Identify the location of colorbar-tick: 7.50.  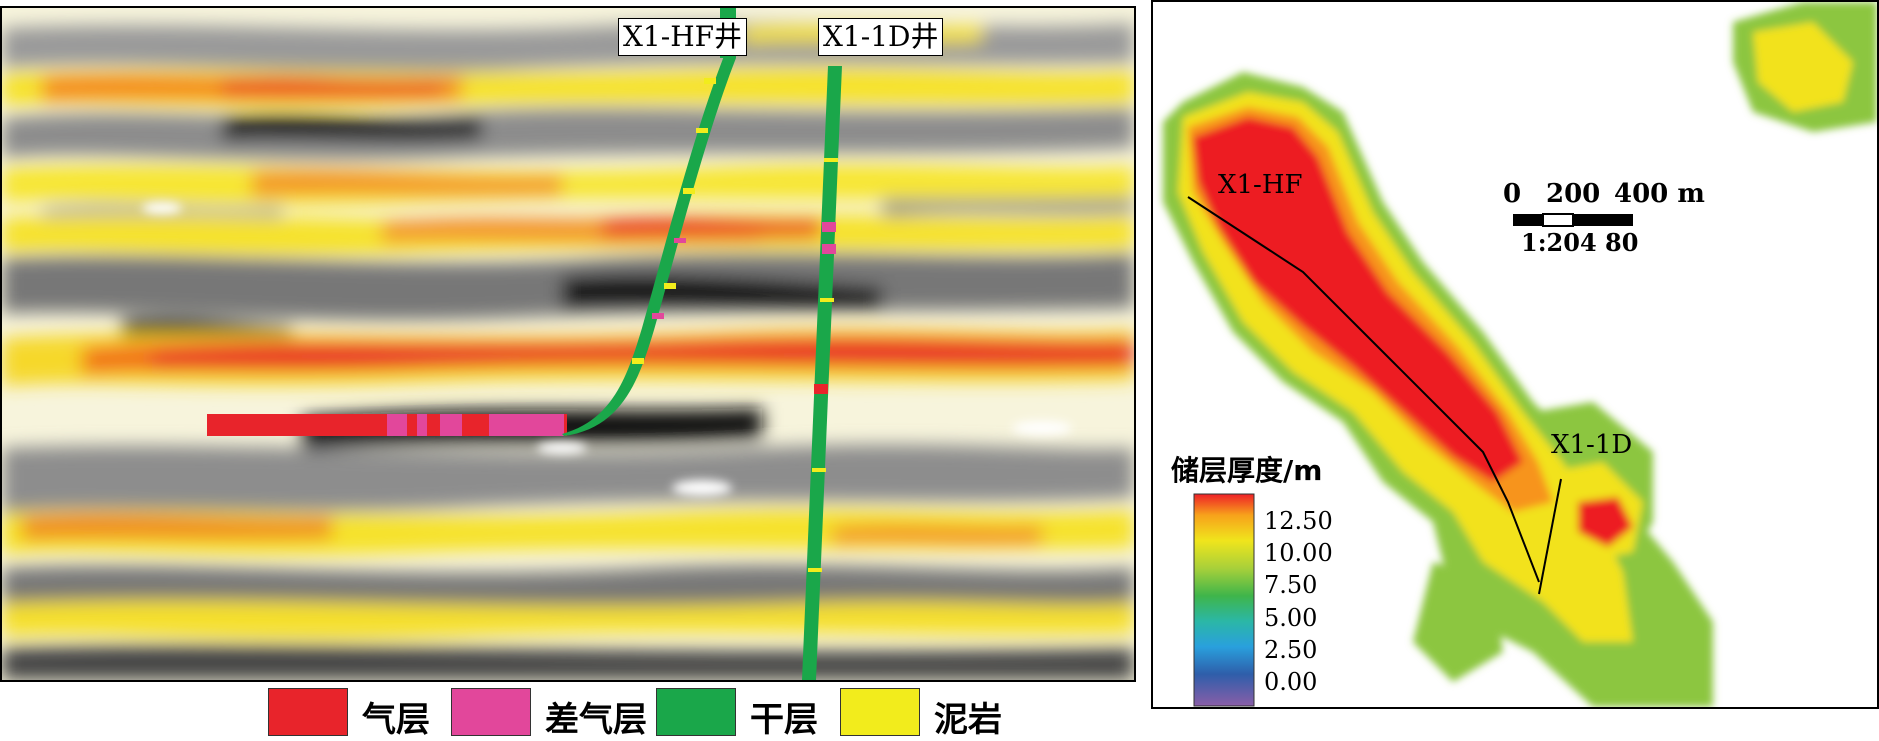
(1291, 585).